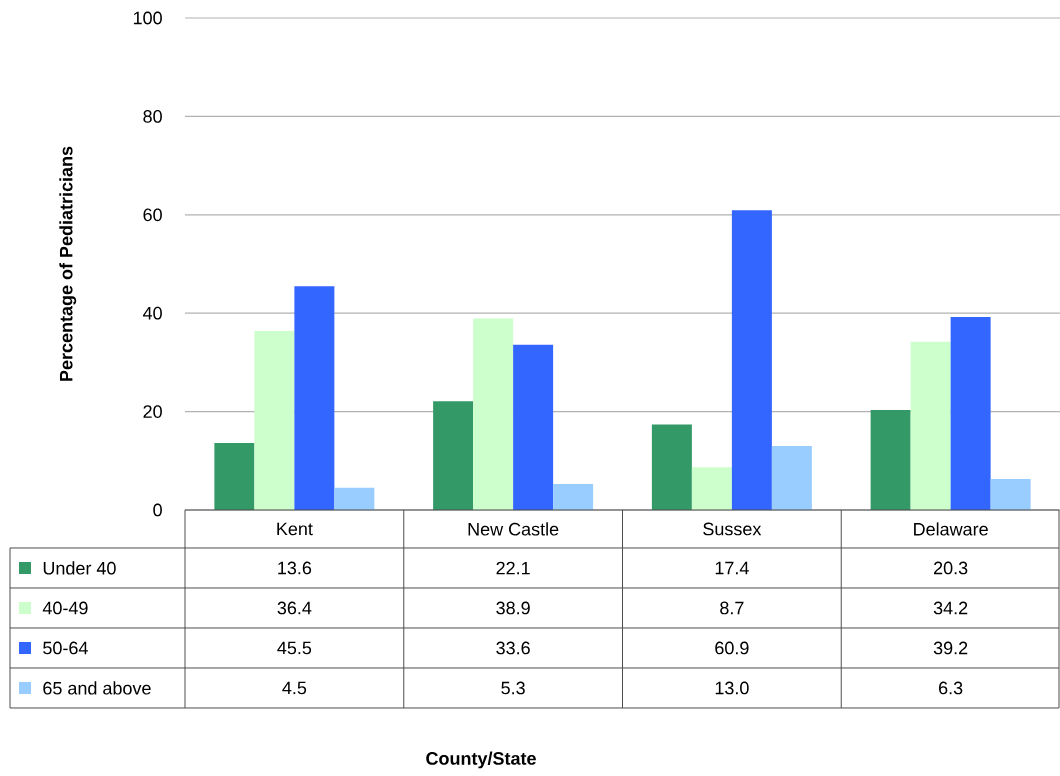  Describe the element at coordinates (295, 529) in the screenshot. I see `x-tick-label: Kent` at that location.